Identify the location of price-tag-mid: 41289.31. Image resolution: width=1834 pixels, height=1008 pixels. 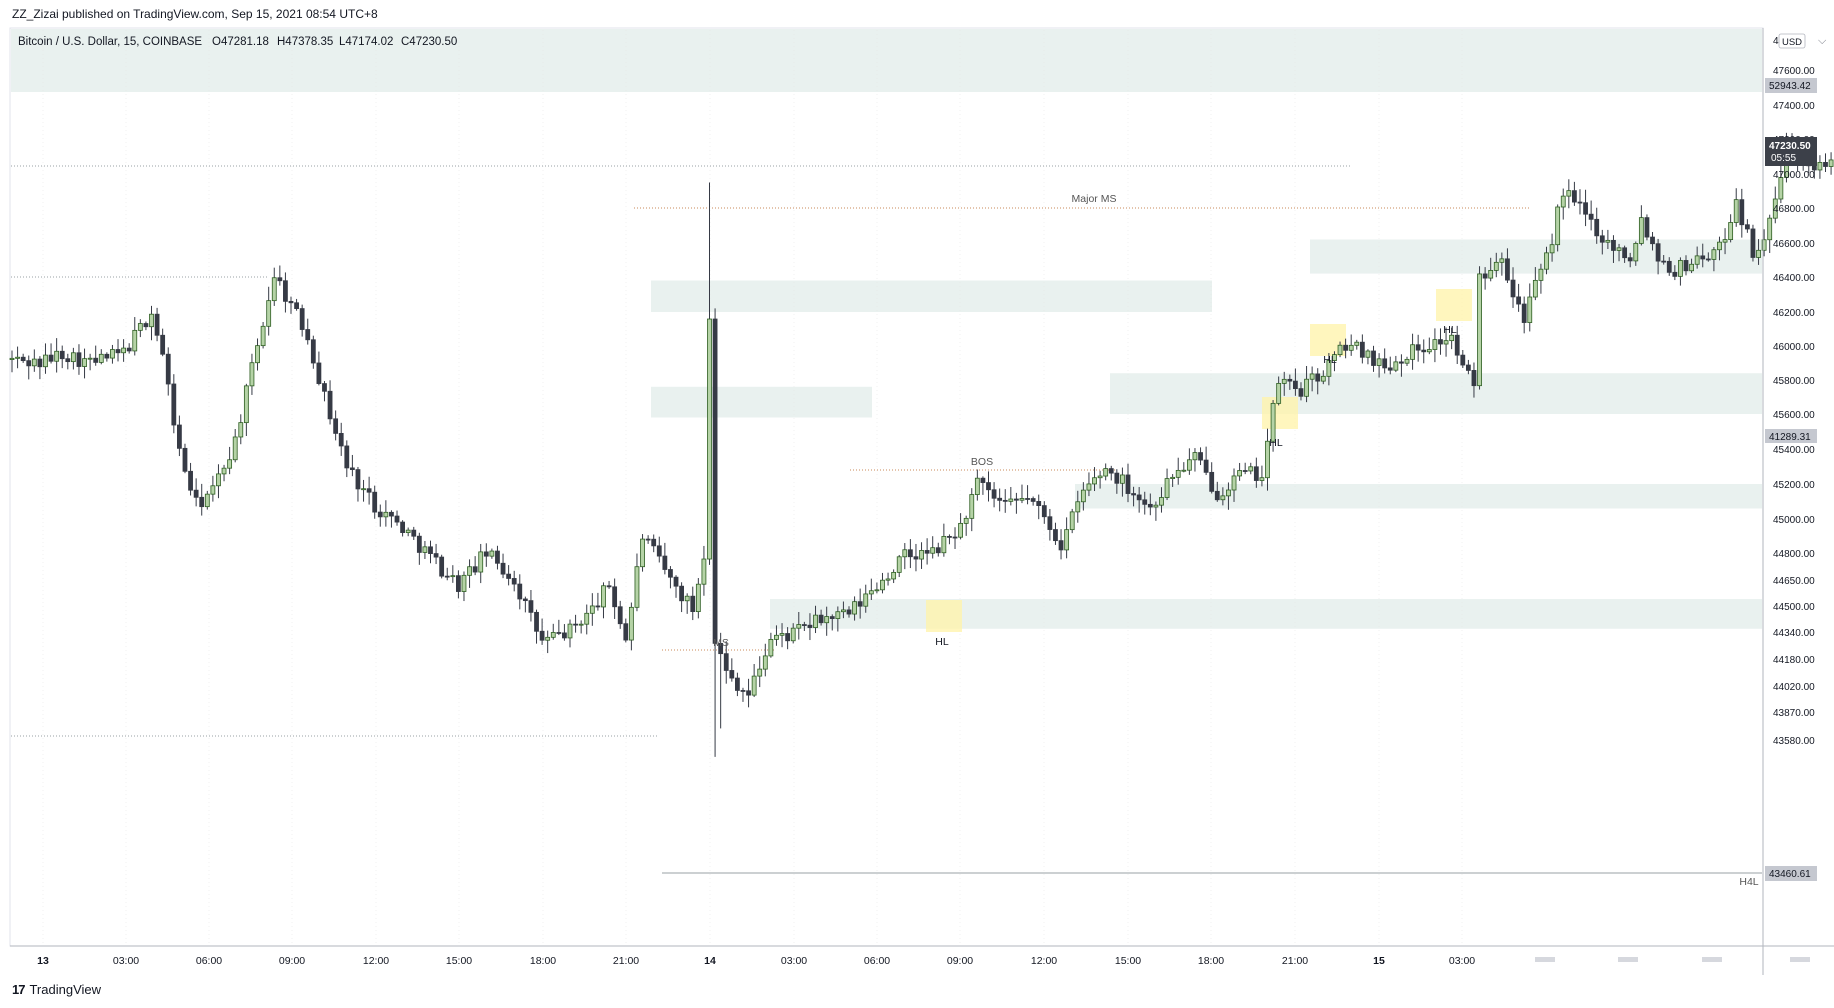
(1790, 437).